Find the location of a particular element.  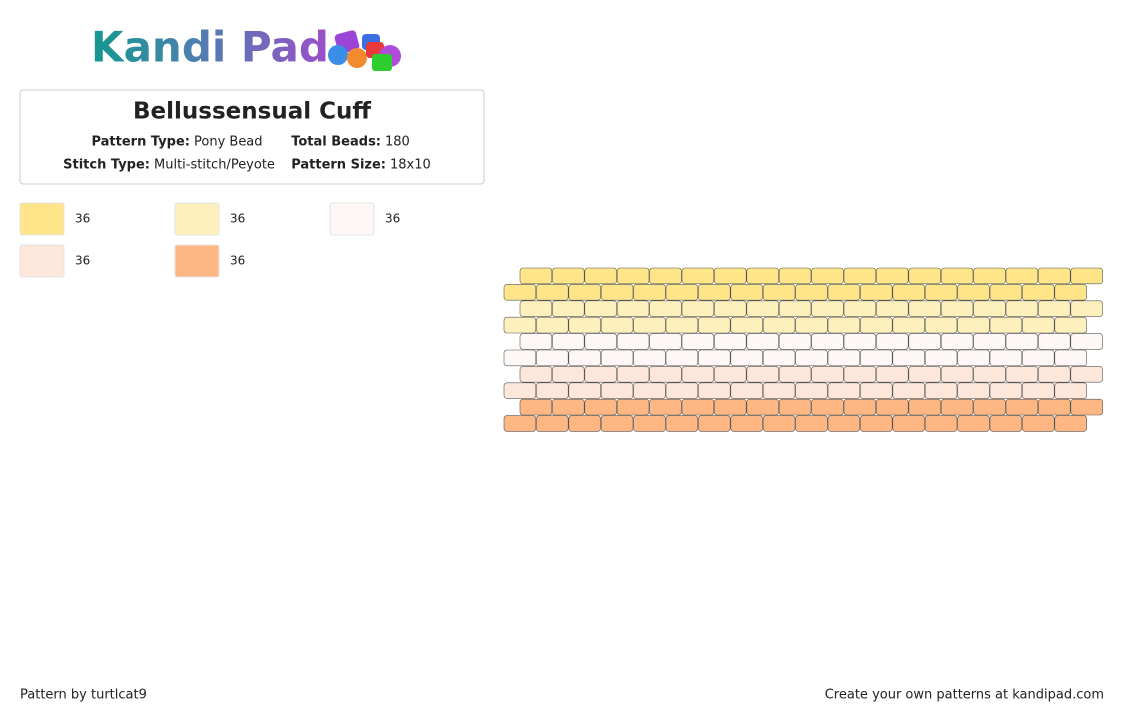

field-value: Pony Bead is located at coordinates (228, 142).